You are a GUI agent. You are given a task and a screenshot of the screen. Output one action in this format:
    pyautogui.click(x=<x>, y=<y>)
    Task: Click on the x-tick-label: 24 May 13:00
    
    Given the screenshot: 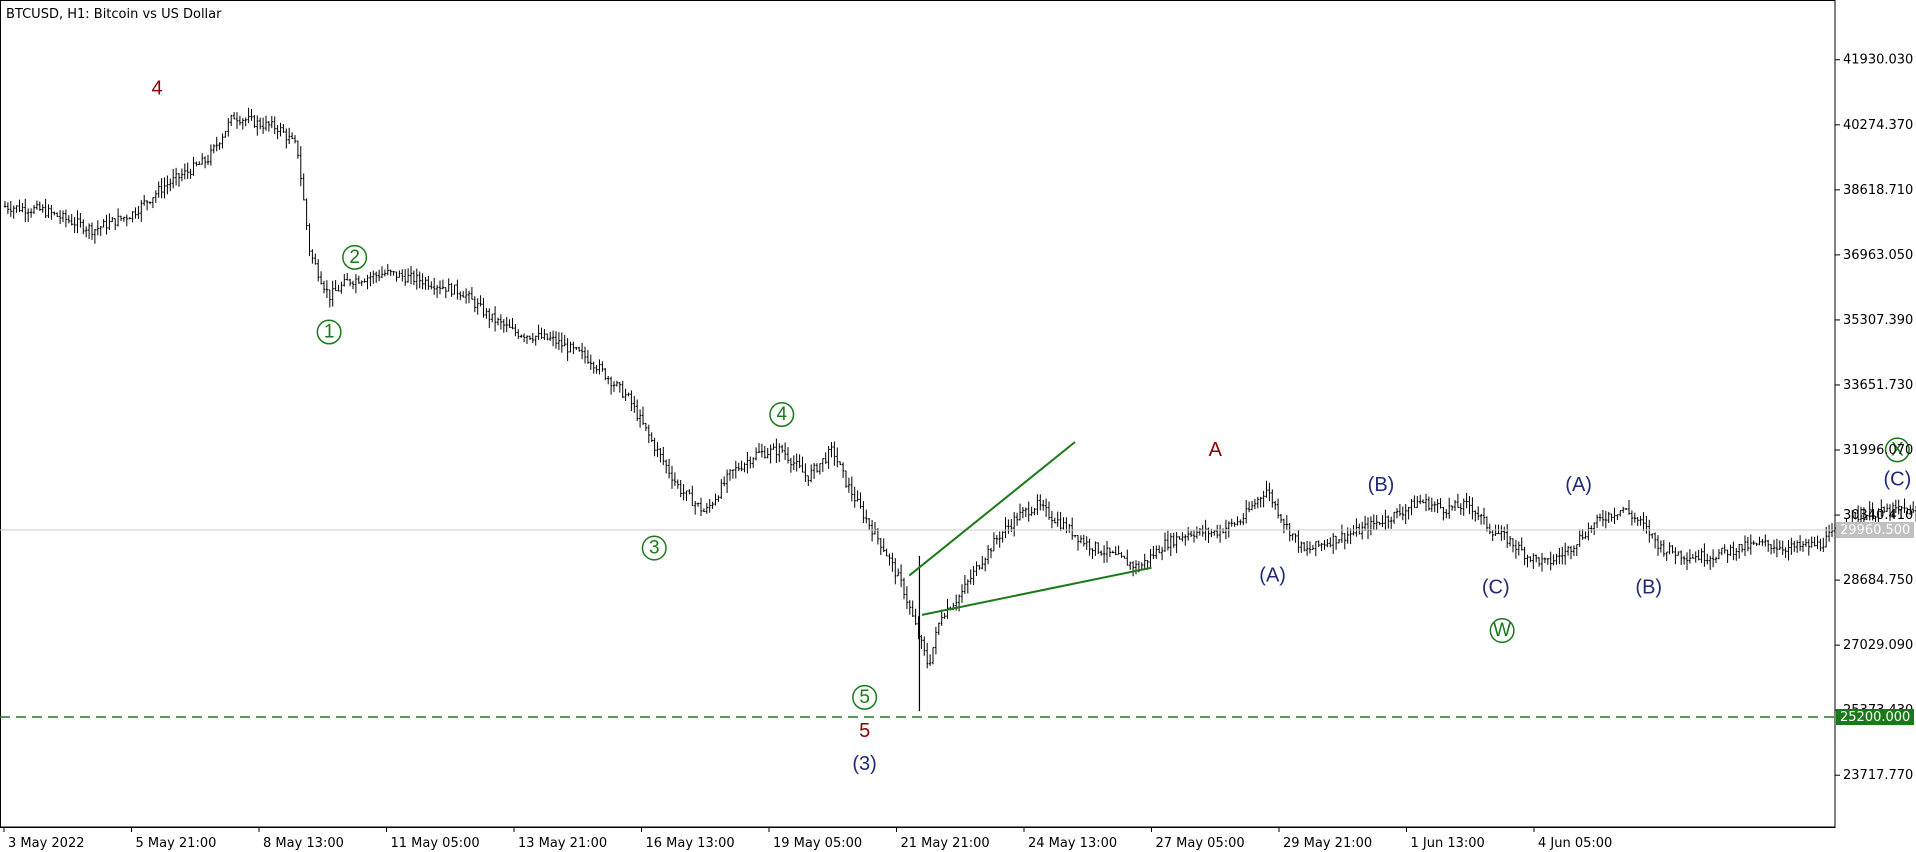 What is the action you would take?
    pyautogui.click(x=1072, y=843)
    